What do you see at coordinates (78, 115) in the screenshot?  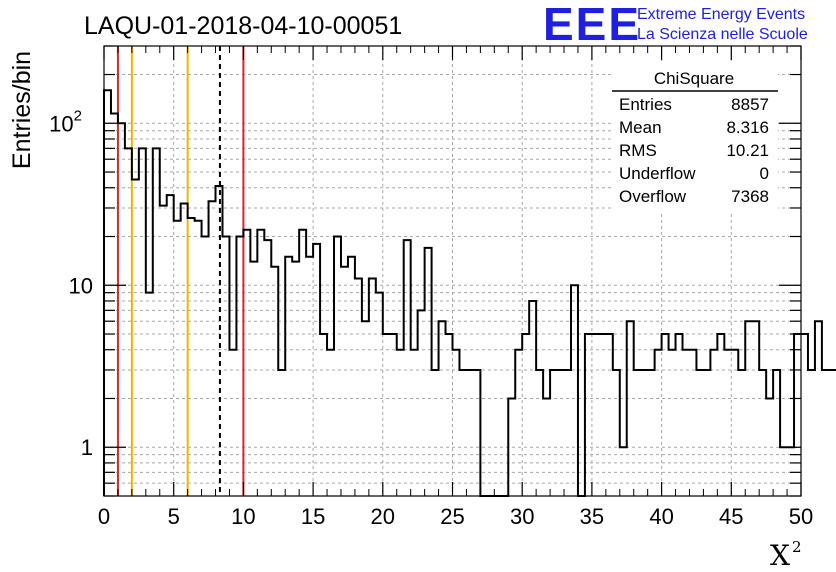 I see `y-tick-exponent: 2` at bounding box center [78, 115].